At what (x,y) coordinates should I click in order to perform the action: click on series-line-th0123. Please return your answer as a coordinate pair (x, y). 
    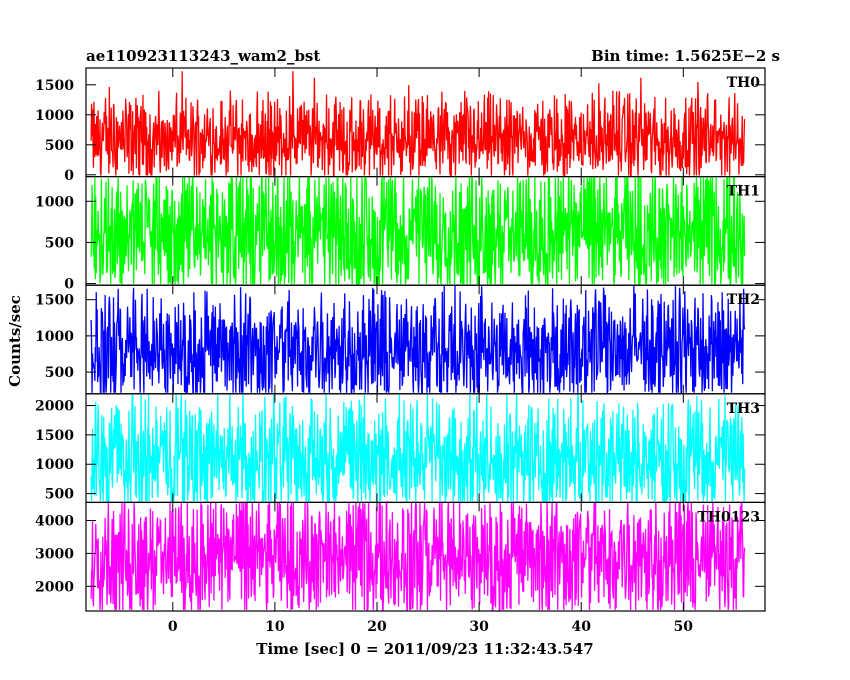
    Looking at the image, I should click on (418, 555).